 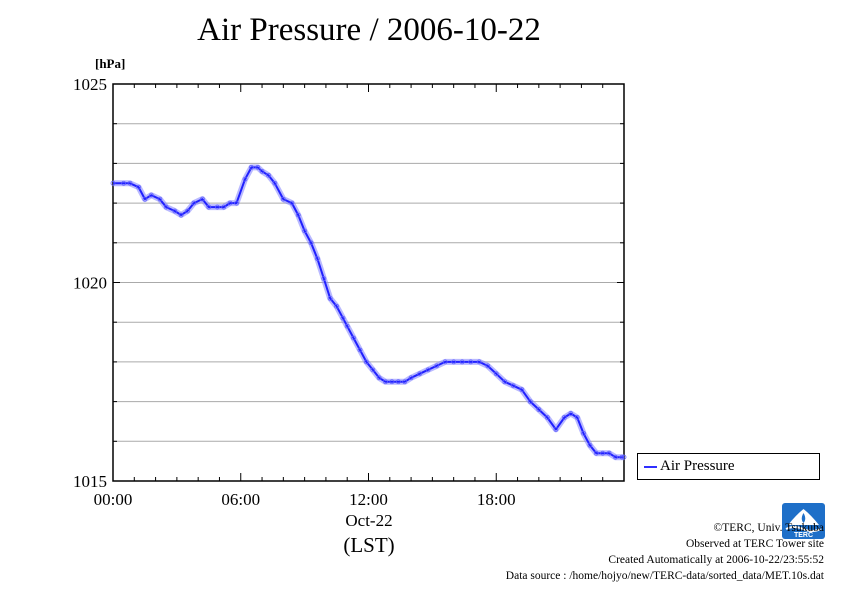 What do you see at coordinates (368, 545) in the screenshot?
I see `x-axis-label-zone: (LST)` at bounding box center [368, 545].